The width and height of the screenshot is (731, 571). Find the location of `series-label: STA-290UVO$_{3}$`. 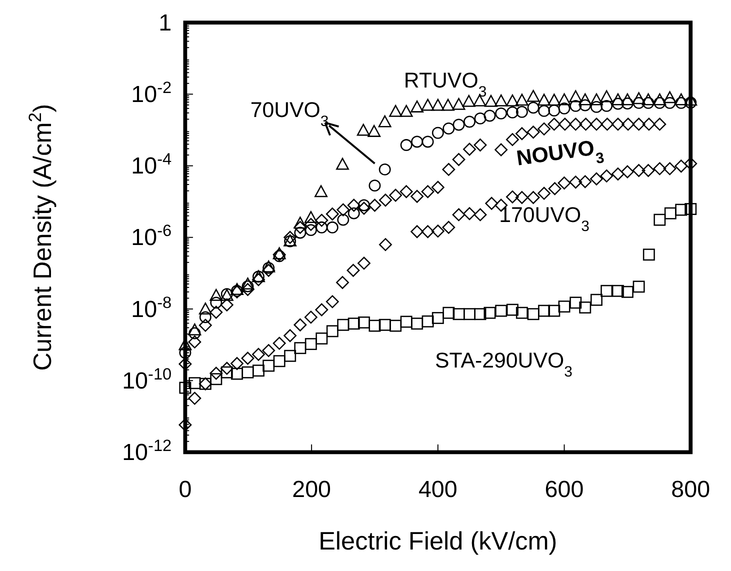

series-label: STA-290UVO$_{3}$ is located at coordinates (503, 364).